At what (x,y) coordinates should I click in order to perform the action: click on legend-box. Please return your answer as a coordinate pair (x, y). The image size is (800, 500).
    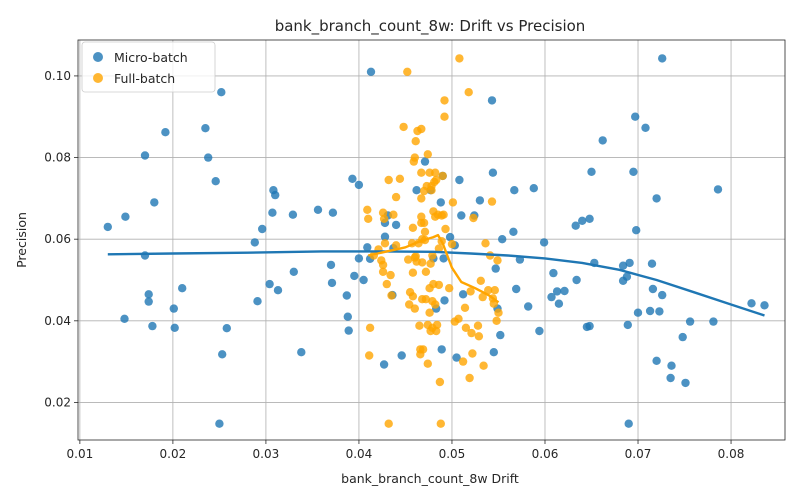
    Looking at the image, I should click on (148, 67).